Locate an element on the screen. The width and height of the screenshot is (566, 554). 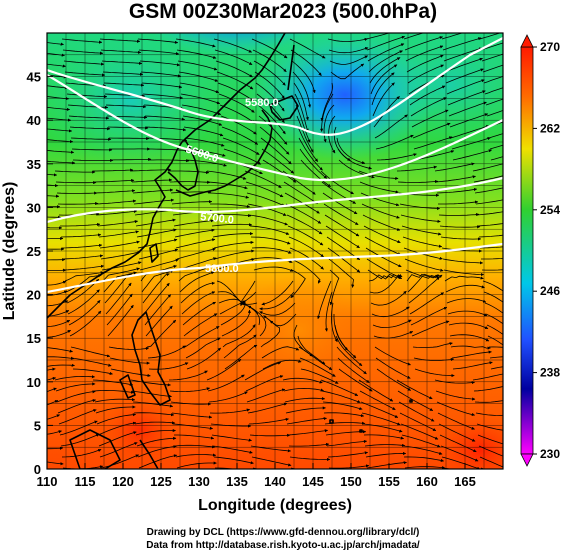
y-tick-label: 20 is located at coordinates (34, 295).